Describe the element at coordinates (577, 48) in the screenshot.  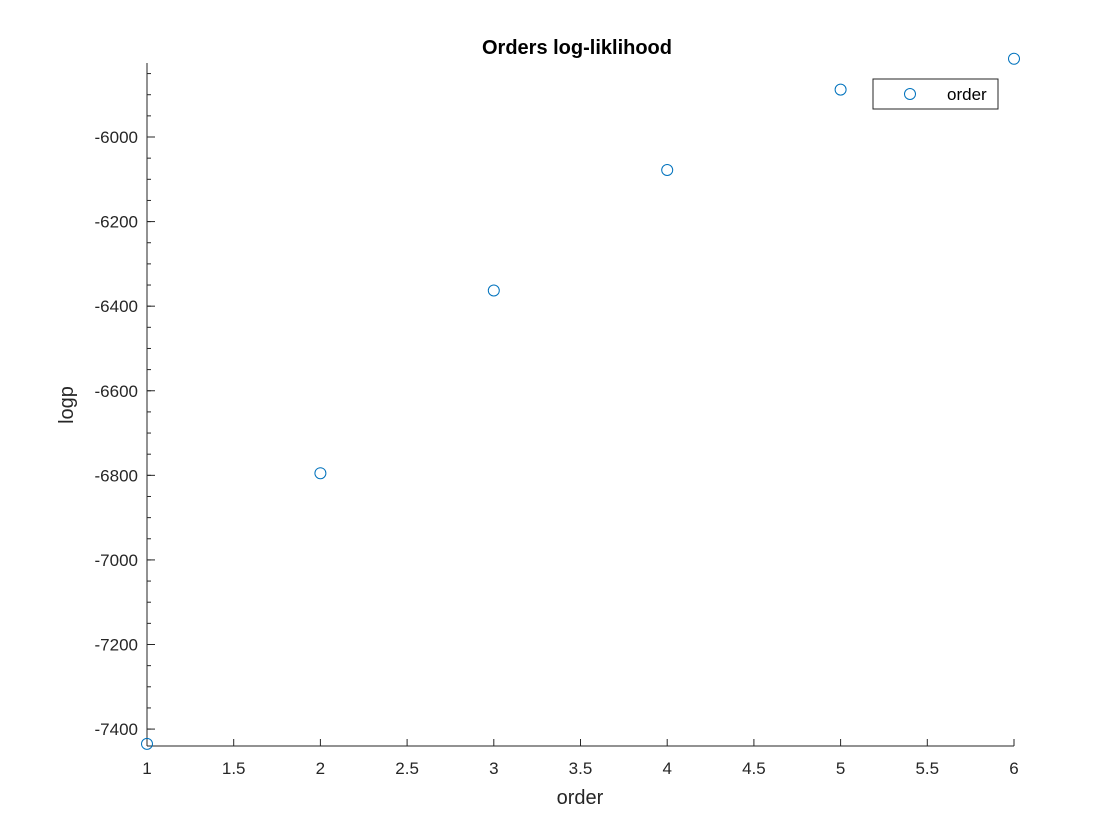
I see `chart-title: Orders log-liklihood` at that location.